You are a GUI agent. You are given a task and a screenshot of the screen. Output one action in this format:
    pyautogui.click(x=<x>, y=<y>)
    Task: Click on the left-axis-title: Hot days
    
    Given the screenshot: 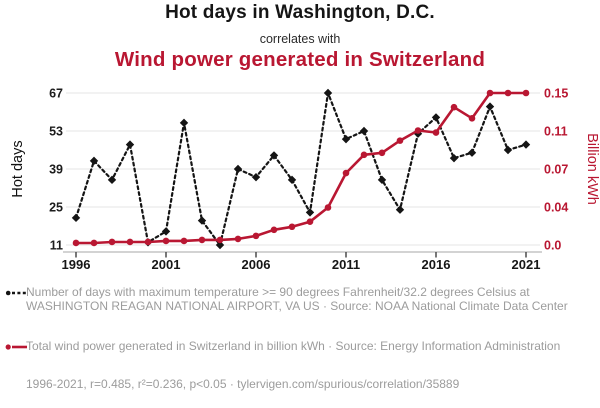 What is the action you would take?
    pyautogui.click(x=18, y=168)
    